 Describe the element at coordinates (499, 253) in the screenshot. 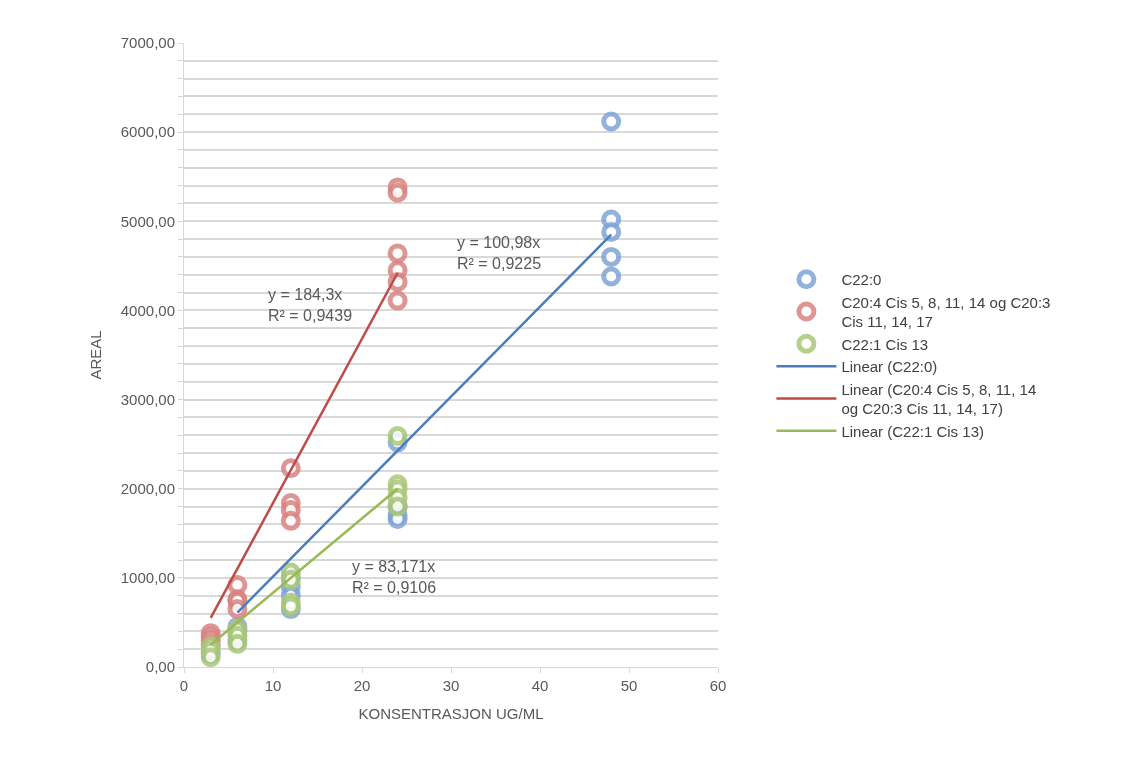

I see `annotation: y = 100,98x R² = 0,9225` at that location.